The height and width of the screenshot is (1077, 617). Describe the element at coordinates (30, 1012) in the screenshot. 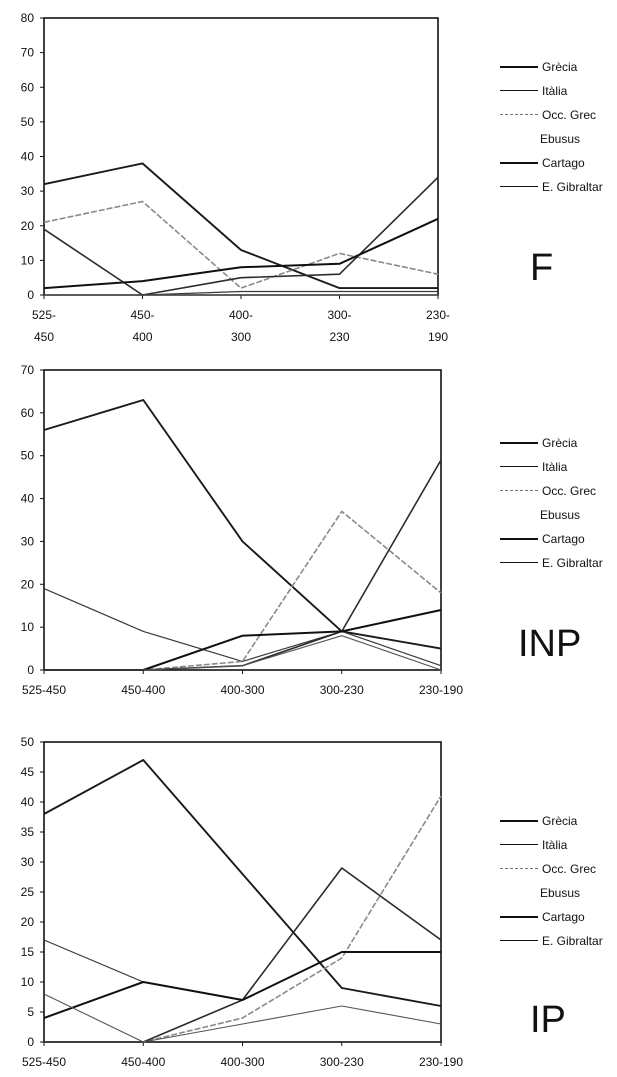

I see `y-tick-label: 5` at that location.